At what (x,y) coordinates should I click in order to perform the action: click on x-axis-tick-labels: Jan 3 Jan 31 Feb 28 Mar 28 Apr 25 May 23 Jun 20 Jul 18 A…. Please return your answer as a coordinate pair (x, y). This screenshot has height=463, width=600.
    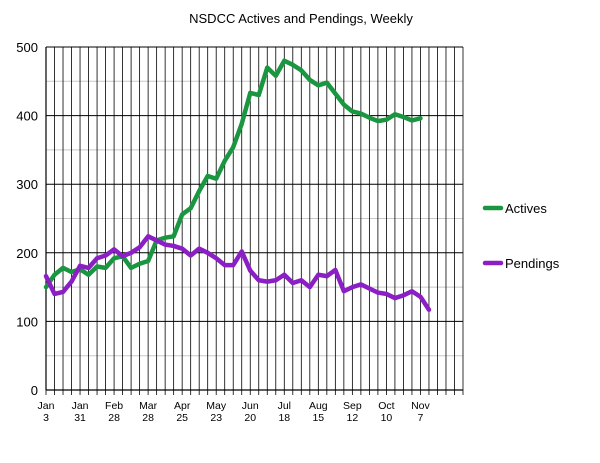
    Looking at the image, I should click on (234, 412).